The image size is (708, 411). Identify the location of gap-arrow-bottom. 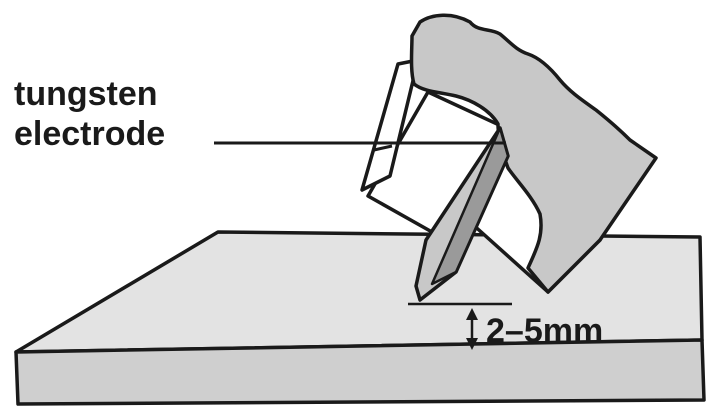
(472, 344).